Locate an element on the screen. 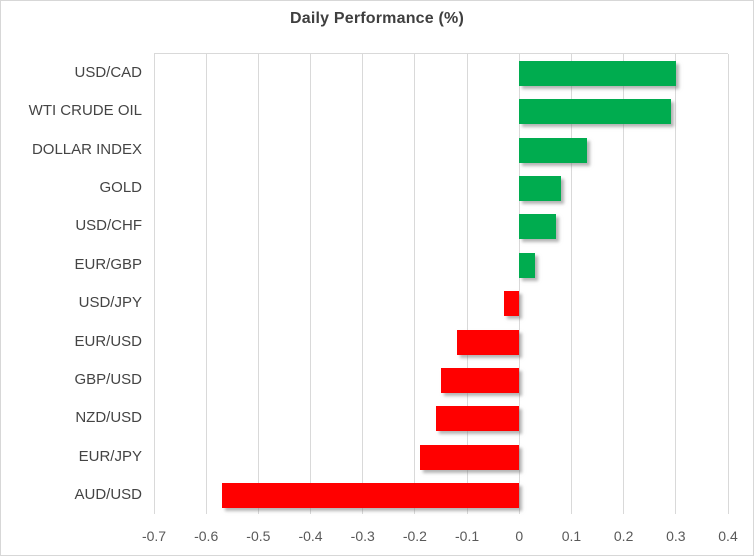  bar-eur-jpy is located at coordinates (470, 457).